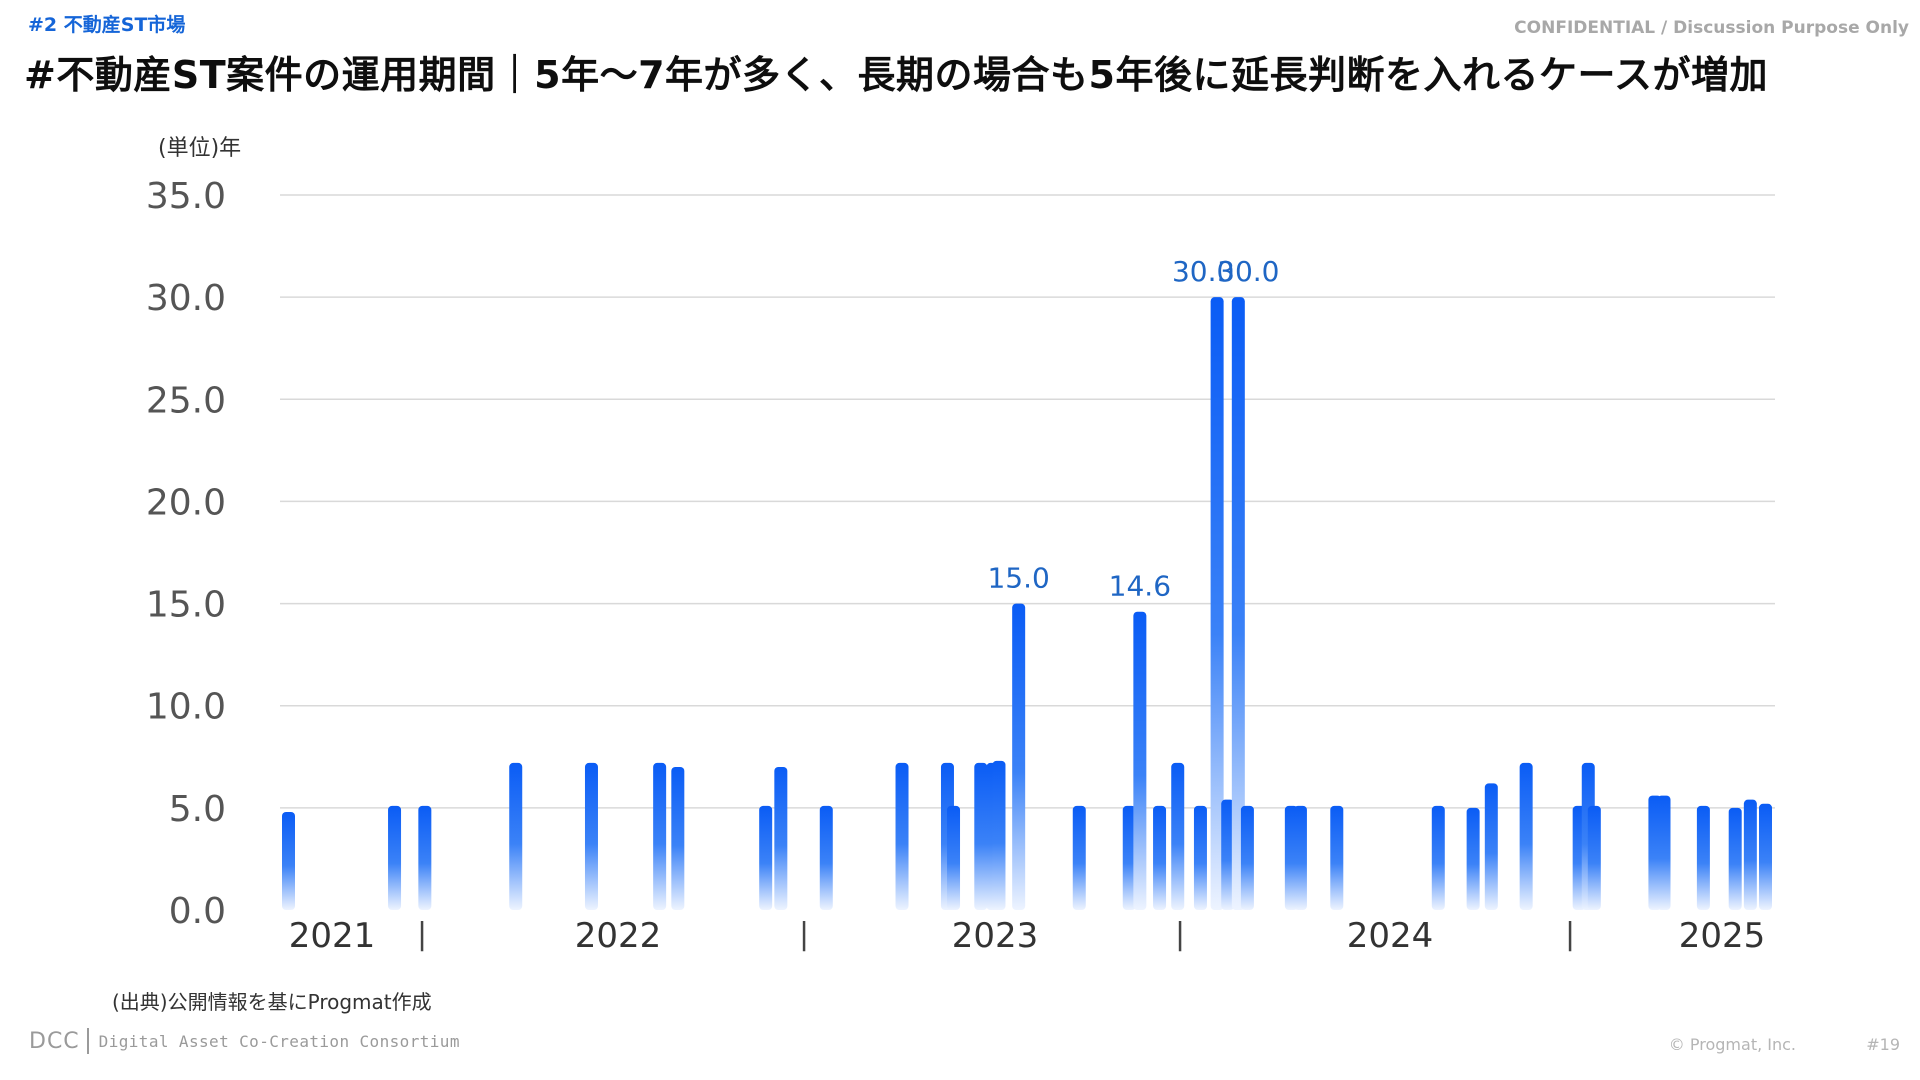 The height and width of the screenshot is (1080, 1920). What do you see at coordinates (272, 1002) in the screenshot?
I see `source-note: (出典)公開情報を基にProgmat作成` at bounding box center [272, 1002].